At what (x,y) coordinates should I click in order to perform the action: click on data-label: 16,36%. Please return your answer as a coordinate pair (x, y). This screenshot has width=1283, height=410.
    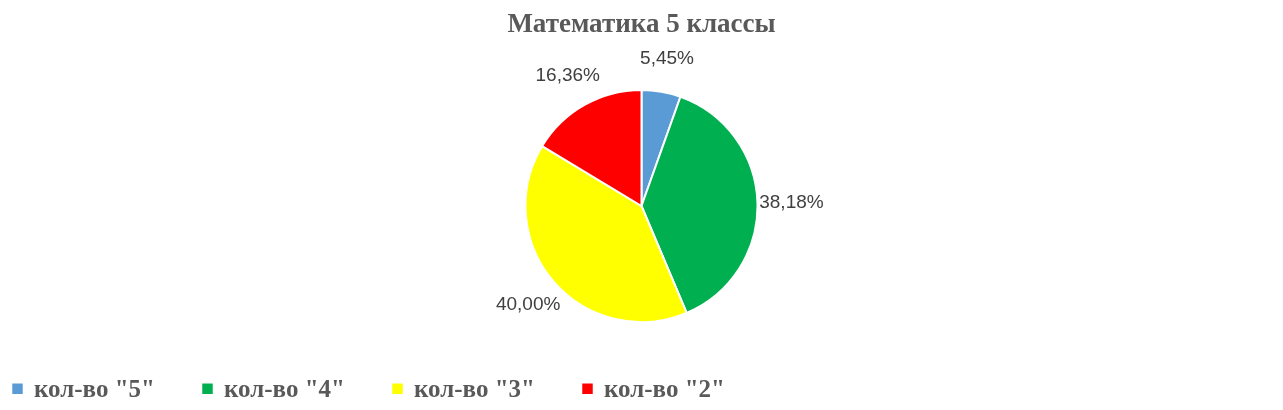
    Looking at the image, I should click on (568, 75).